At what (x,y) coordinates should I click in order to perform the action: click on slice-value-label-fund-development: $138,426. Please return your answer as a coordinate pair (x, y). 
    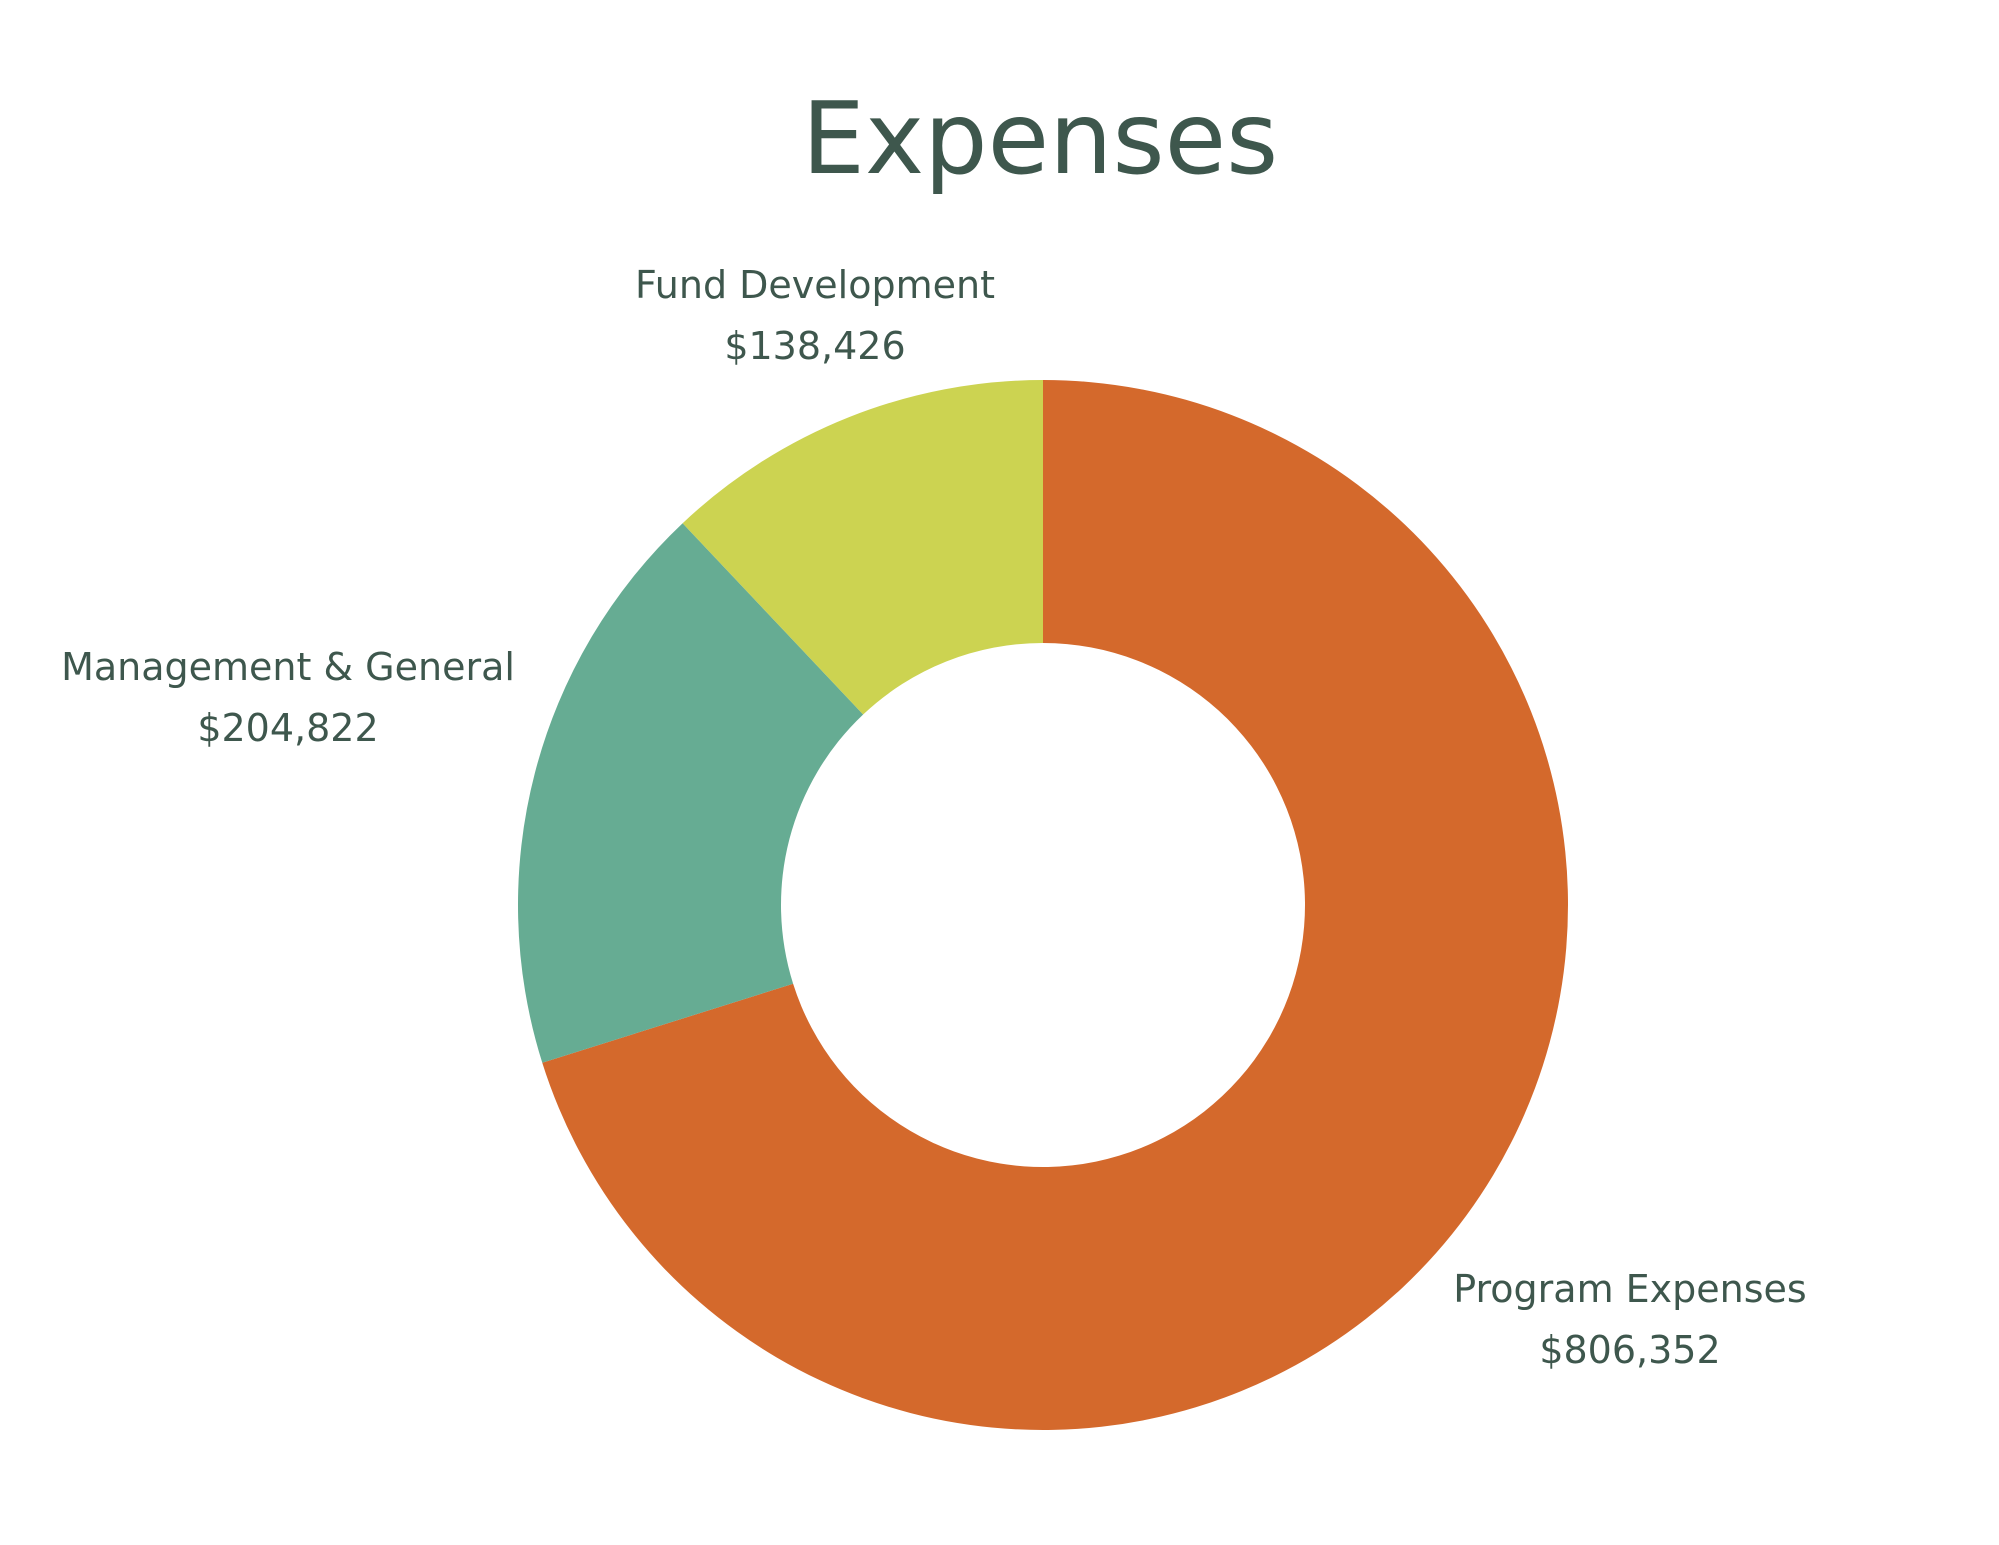
    Looking at the image, I should click on (814, 346).